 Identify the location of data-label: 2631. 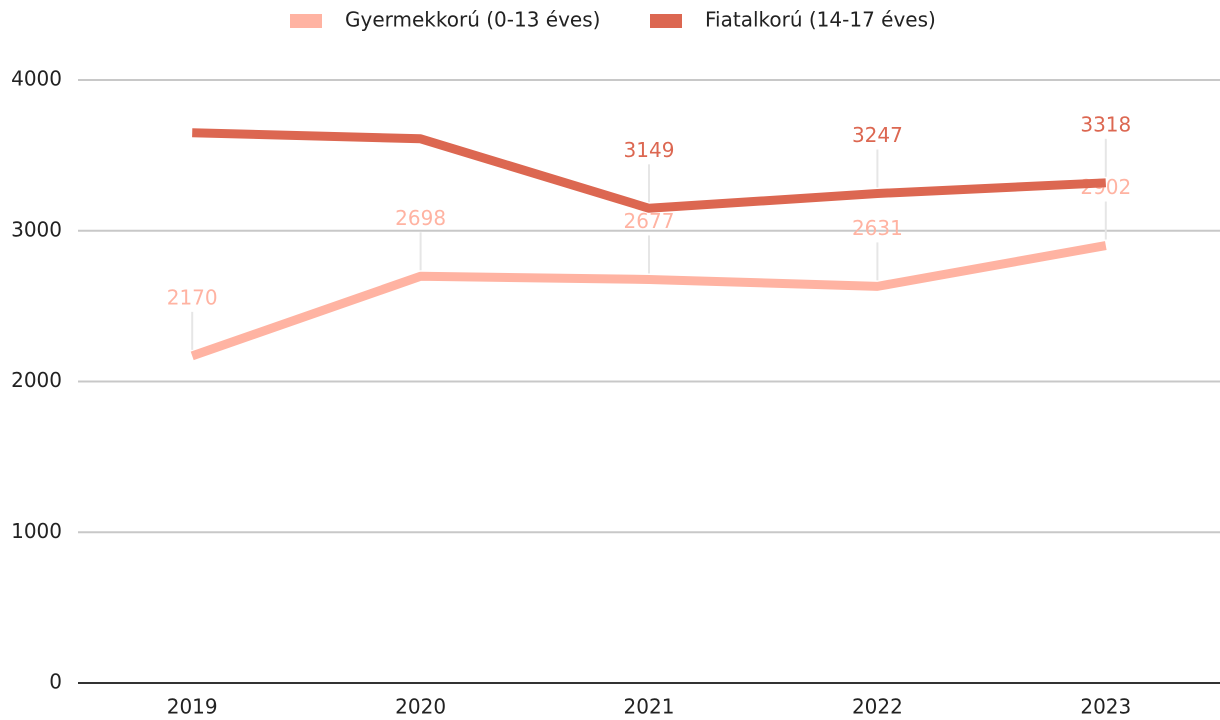
(877, 228).